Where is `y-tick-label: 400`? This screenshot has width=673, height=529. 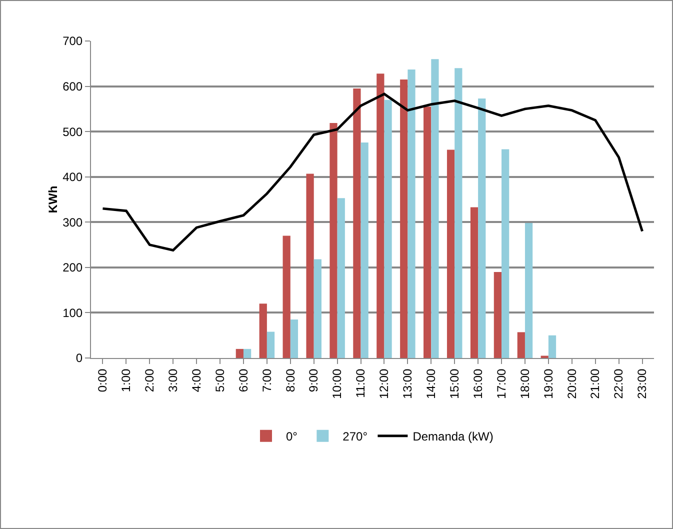
y-tick-label: 400 is located at coordinates (72, 177).